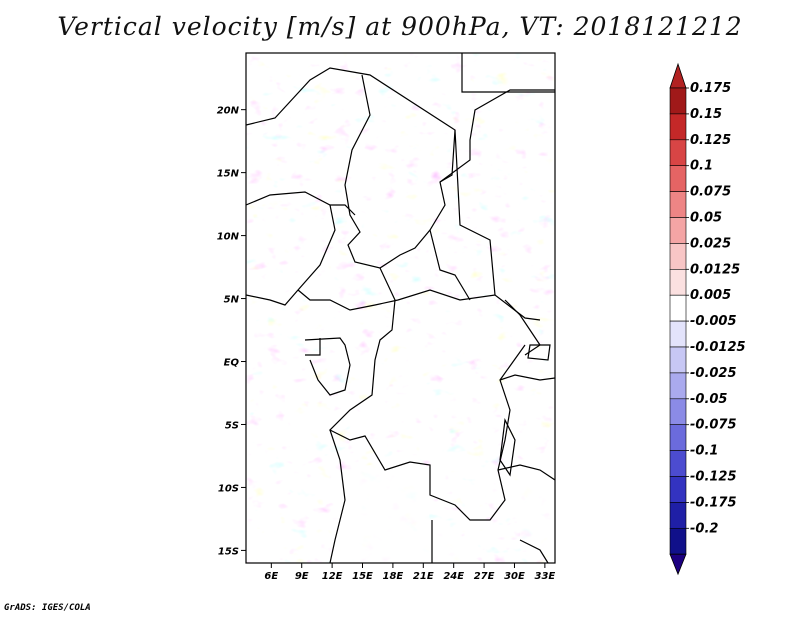  I want to click on longitude-axis: 6E 9E 12E 15E 18E 21E 24E 27E 30E 33E, so click(409, 572).